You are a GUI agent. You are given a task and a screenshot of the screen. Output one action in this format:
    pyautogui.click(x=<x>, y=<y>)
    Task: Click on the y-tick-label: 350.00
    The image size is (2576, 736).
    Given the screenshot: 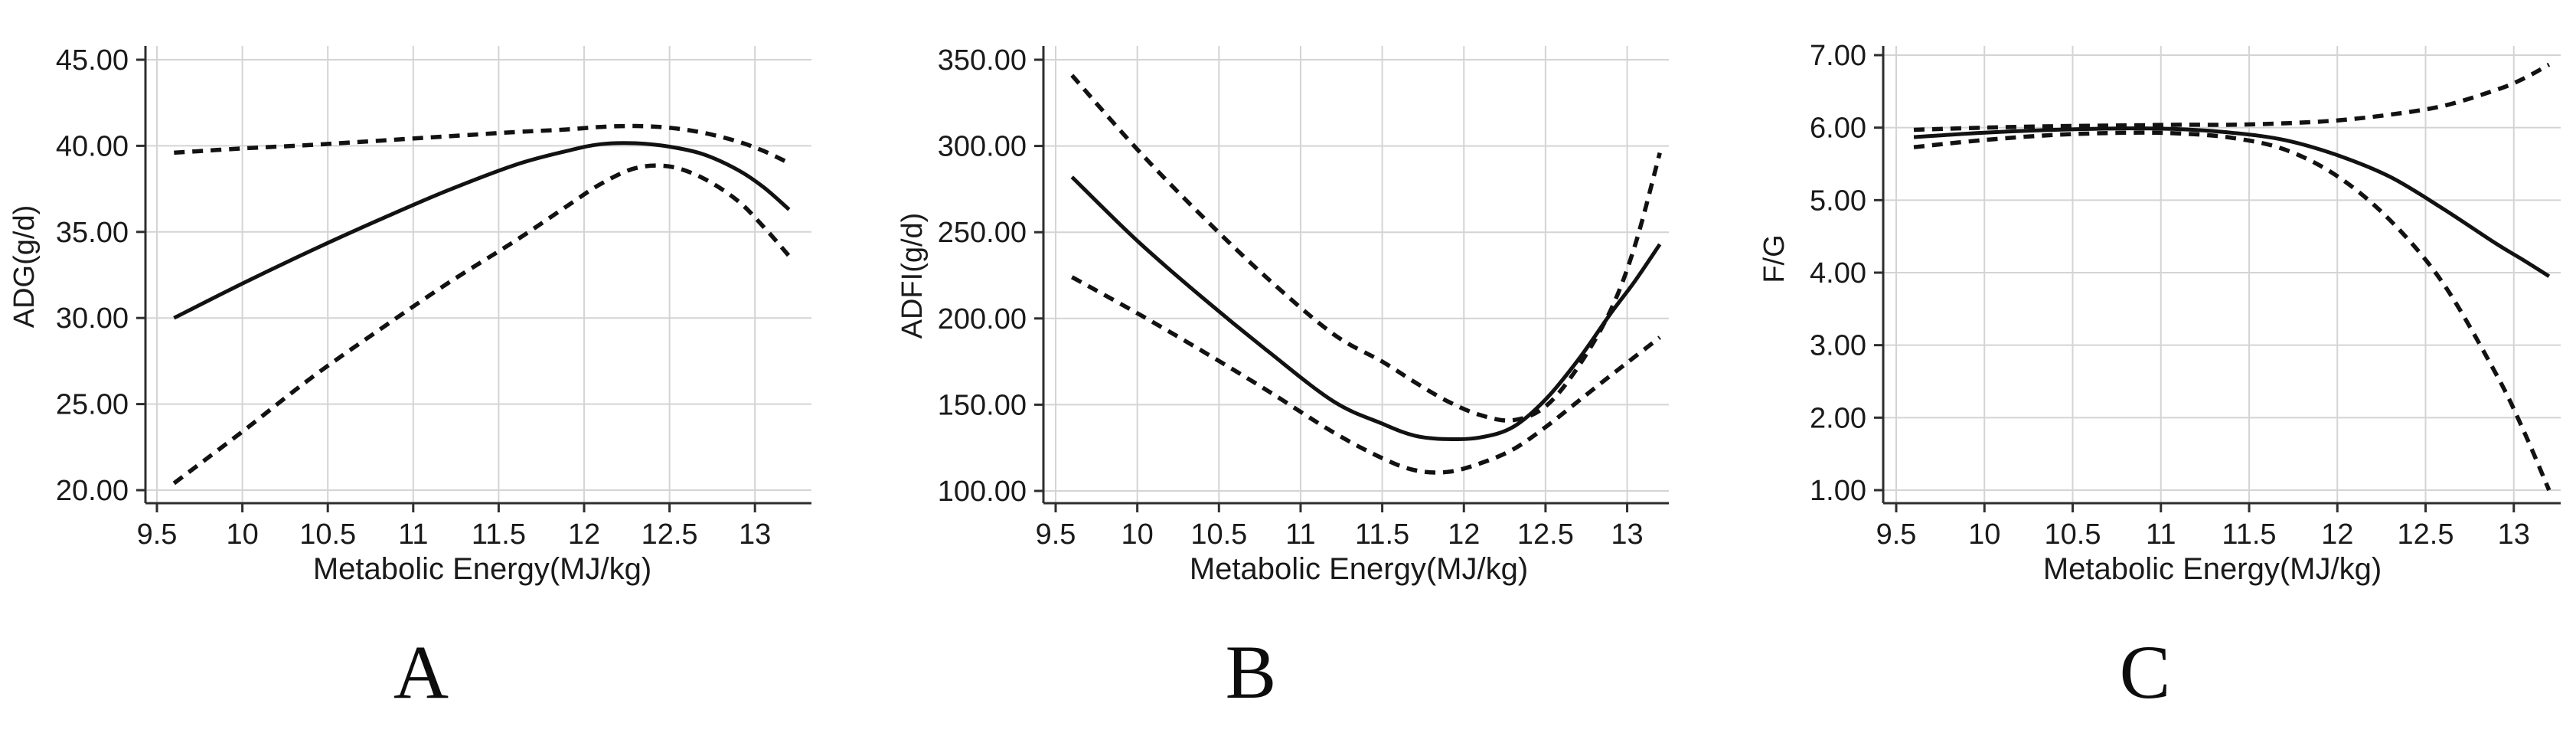 What is the action you would take?
    pyautogui.click(x=982, y=60)
    